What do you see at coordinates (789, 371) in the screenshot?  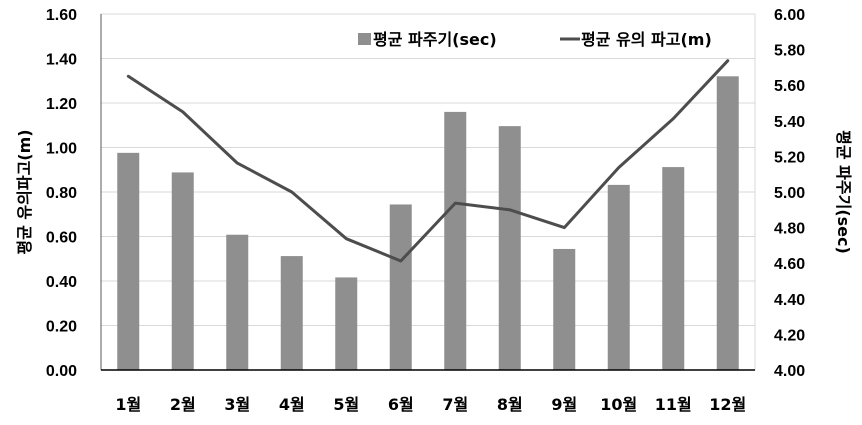 I see `right-tick-label: 4.00` at bounding box center [789, 371].